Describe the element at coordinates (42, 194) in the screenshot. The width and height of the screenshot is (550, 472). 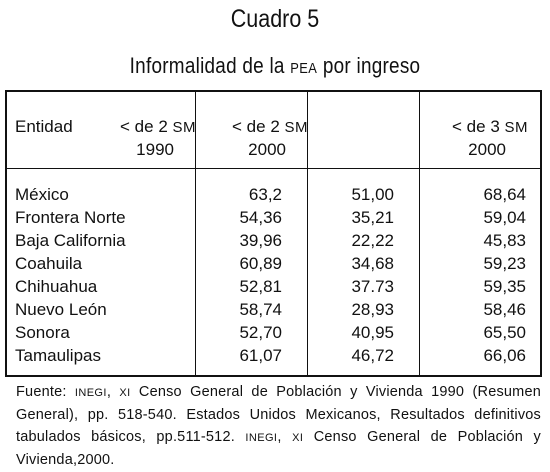
I see `row-entidad: México` at that location.